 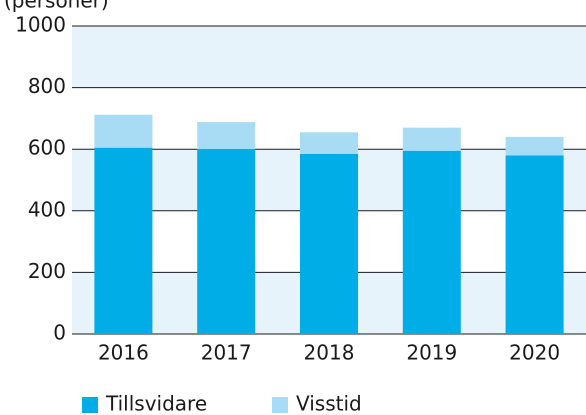 I want to click on x-tick-label: 2020, so click(x=534, y=353).